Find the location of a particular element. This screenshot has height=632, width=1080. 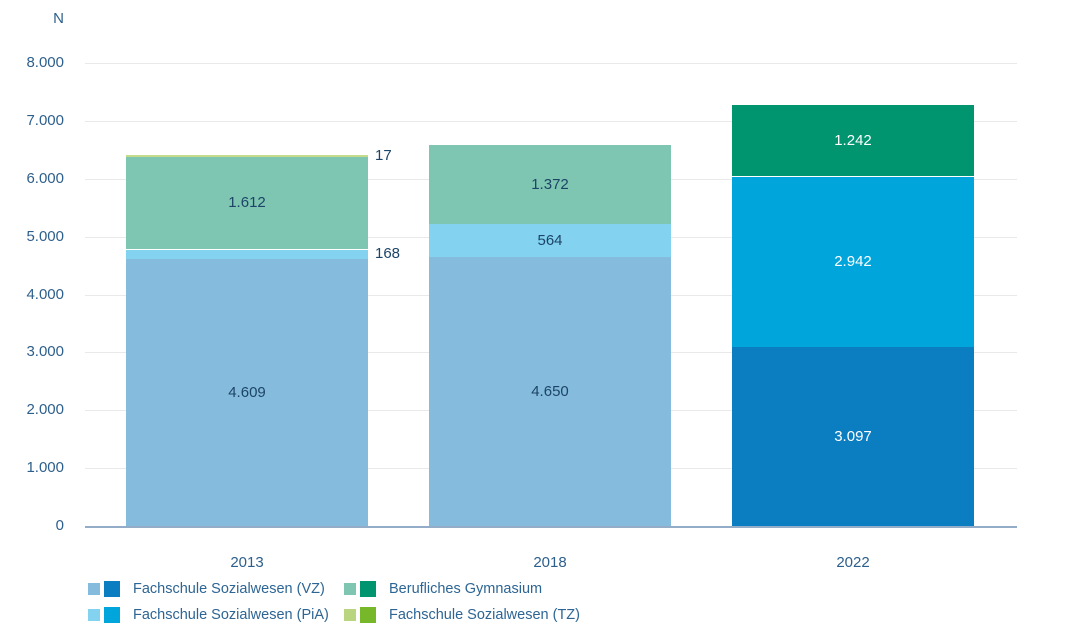

bar-value-label: 2.942 is located at coordinates (853, 262).